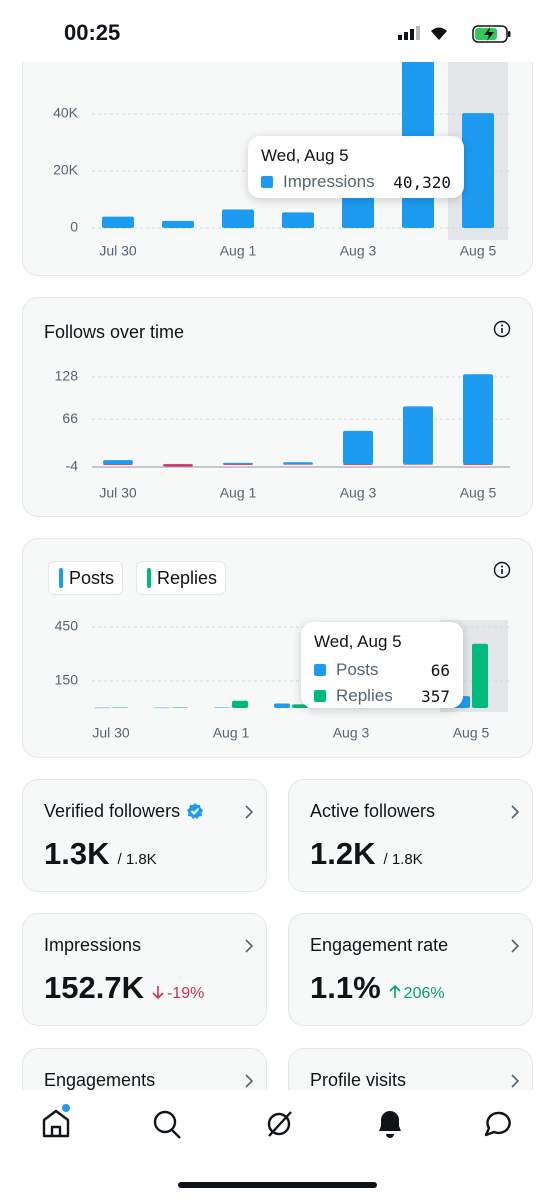 Image resolution: width=555 pixels, height=1200 pixels. I want to click on tab-bar, so click(277, 1145).